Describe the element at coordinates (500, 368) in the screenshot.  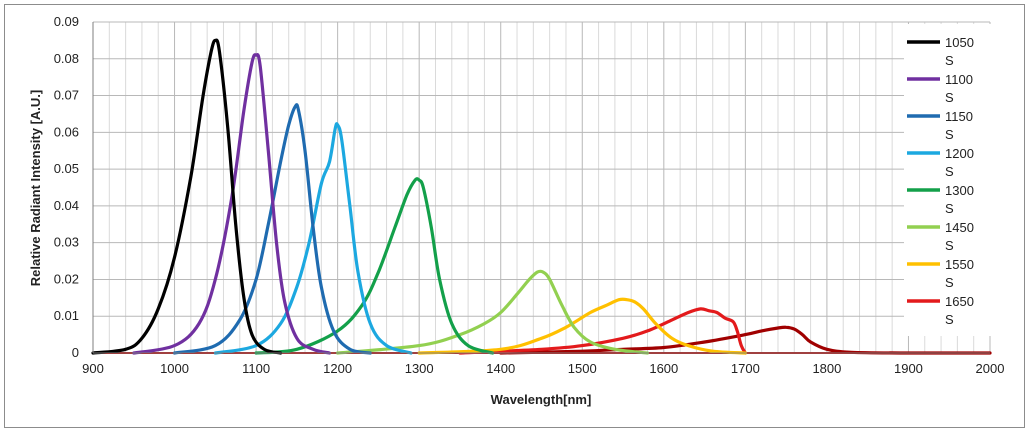
I see `x-tick-label: 1400` at that location.